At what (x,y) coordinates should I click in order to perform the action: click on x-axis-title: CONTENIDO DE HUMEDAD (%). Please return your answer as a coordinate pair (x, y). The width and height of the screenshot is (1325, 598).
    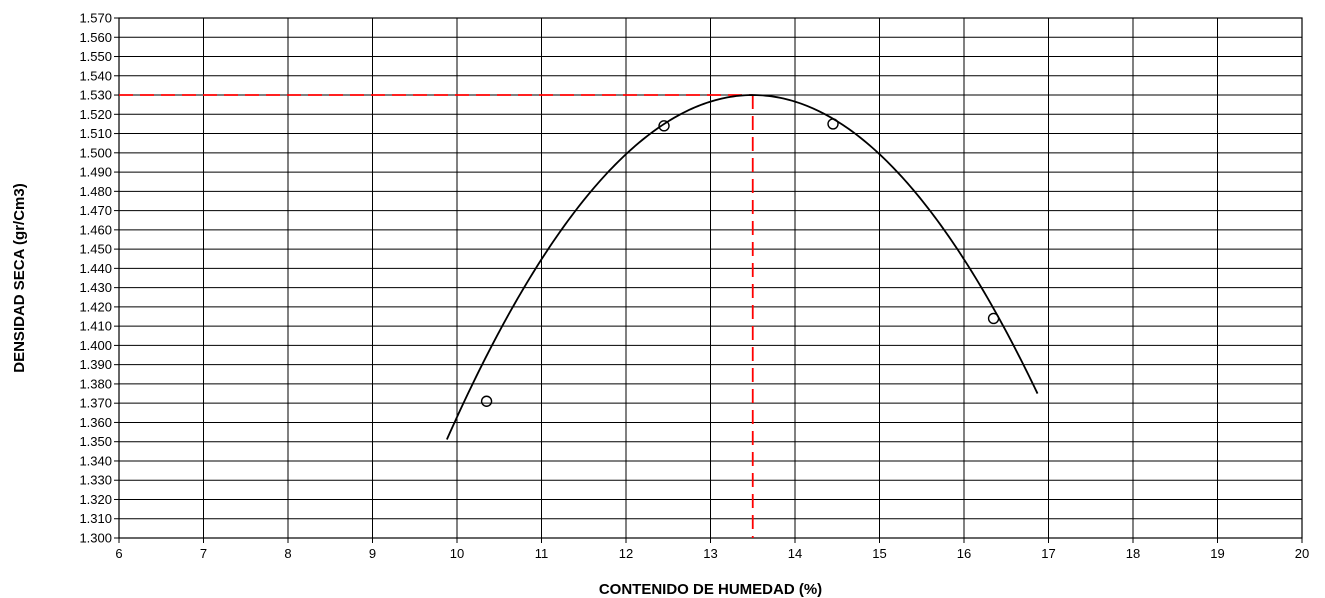
    Looking at the image, I should click on (710, 589).